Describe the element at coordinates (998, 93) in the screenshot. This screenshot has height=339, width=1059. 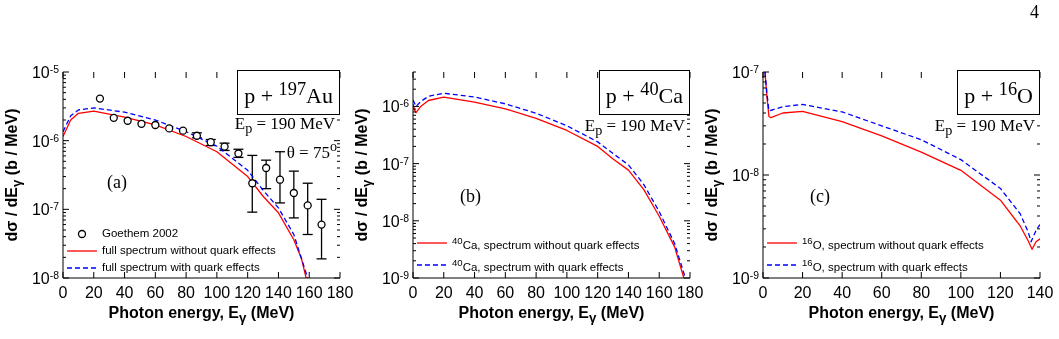
I see `annotation: p + $^{16}$O` at that location.